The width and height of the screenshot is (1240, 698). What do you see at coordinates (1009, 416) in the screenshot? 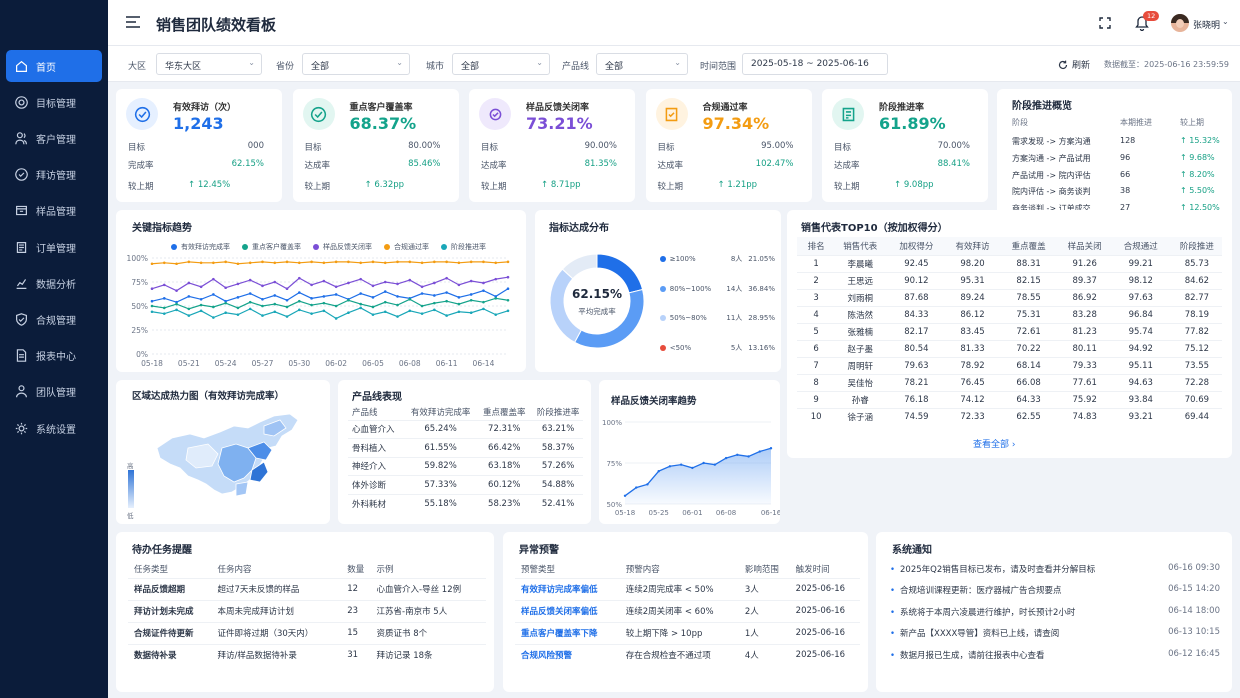
I see `table-row: 10 徐子涵 74.59 72.33 62.55 74.83 93.21 69.44` at bounding box center [1009, 416].